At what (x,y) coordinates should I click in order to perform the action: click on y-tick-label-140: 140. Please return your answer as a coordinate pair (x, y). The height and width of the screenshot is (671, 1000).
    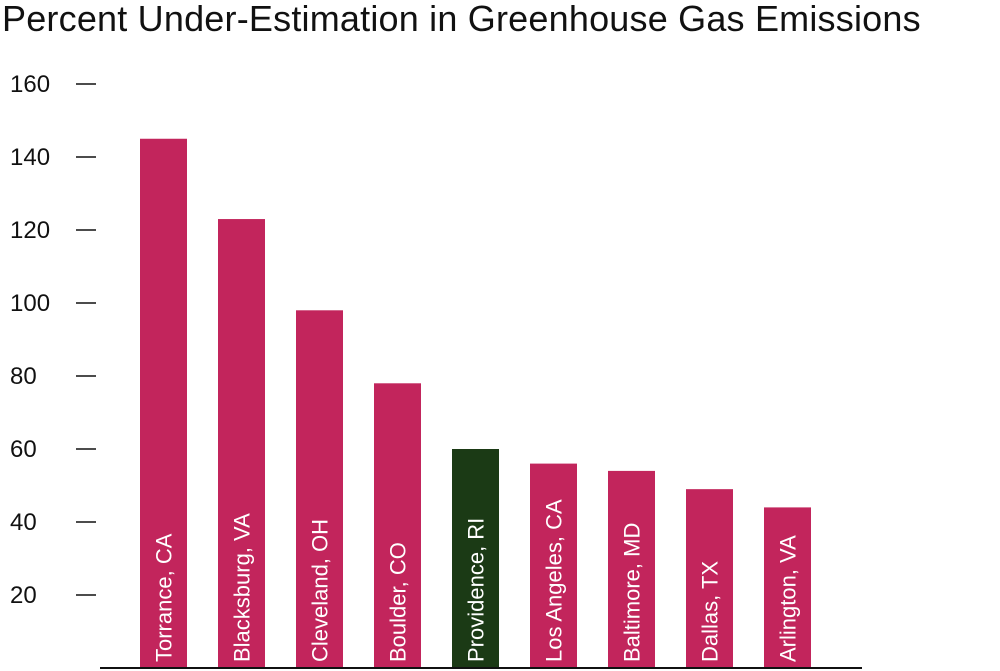
    Looking at the image, I should click on (30, 157).